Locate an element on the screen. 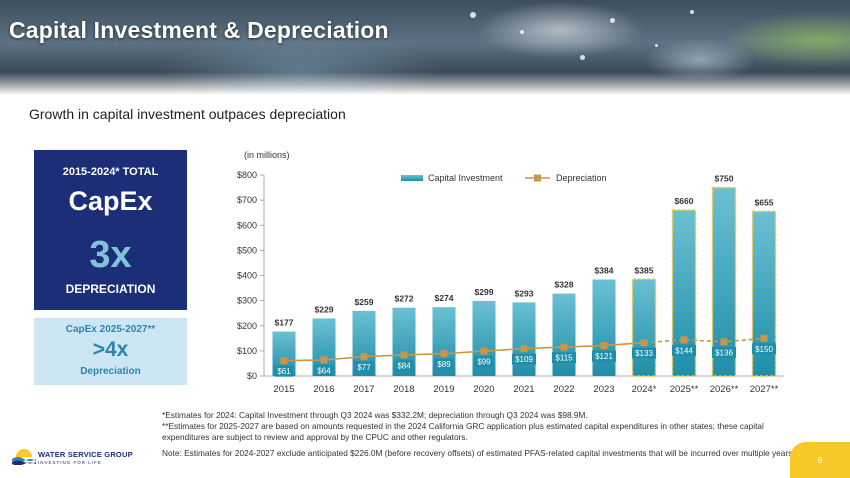  legend-depreciation-marker is located at coordinates (537, 178).